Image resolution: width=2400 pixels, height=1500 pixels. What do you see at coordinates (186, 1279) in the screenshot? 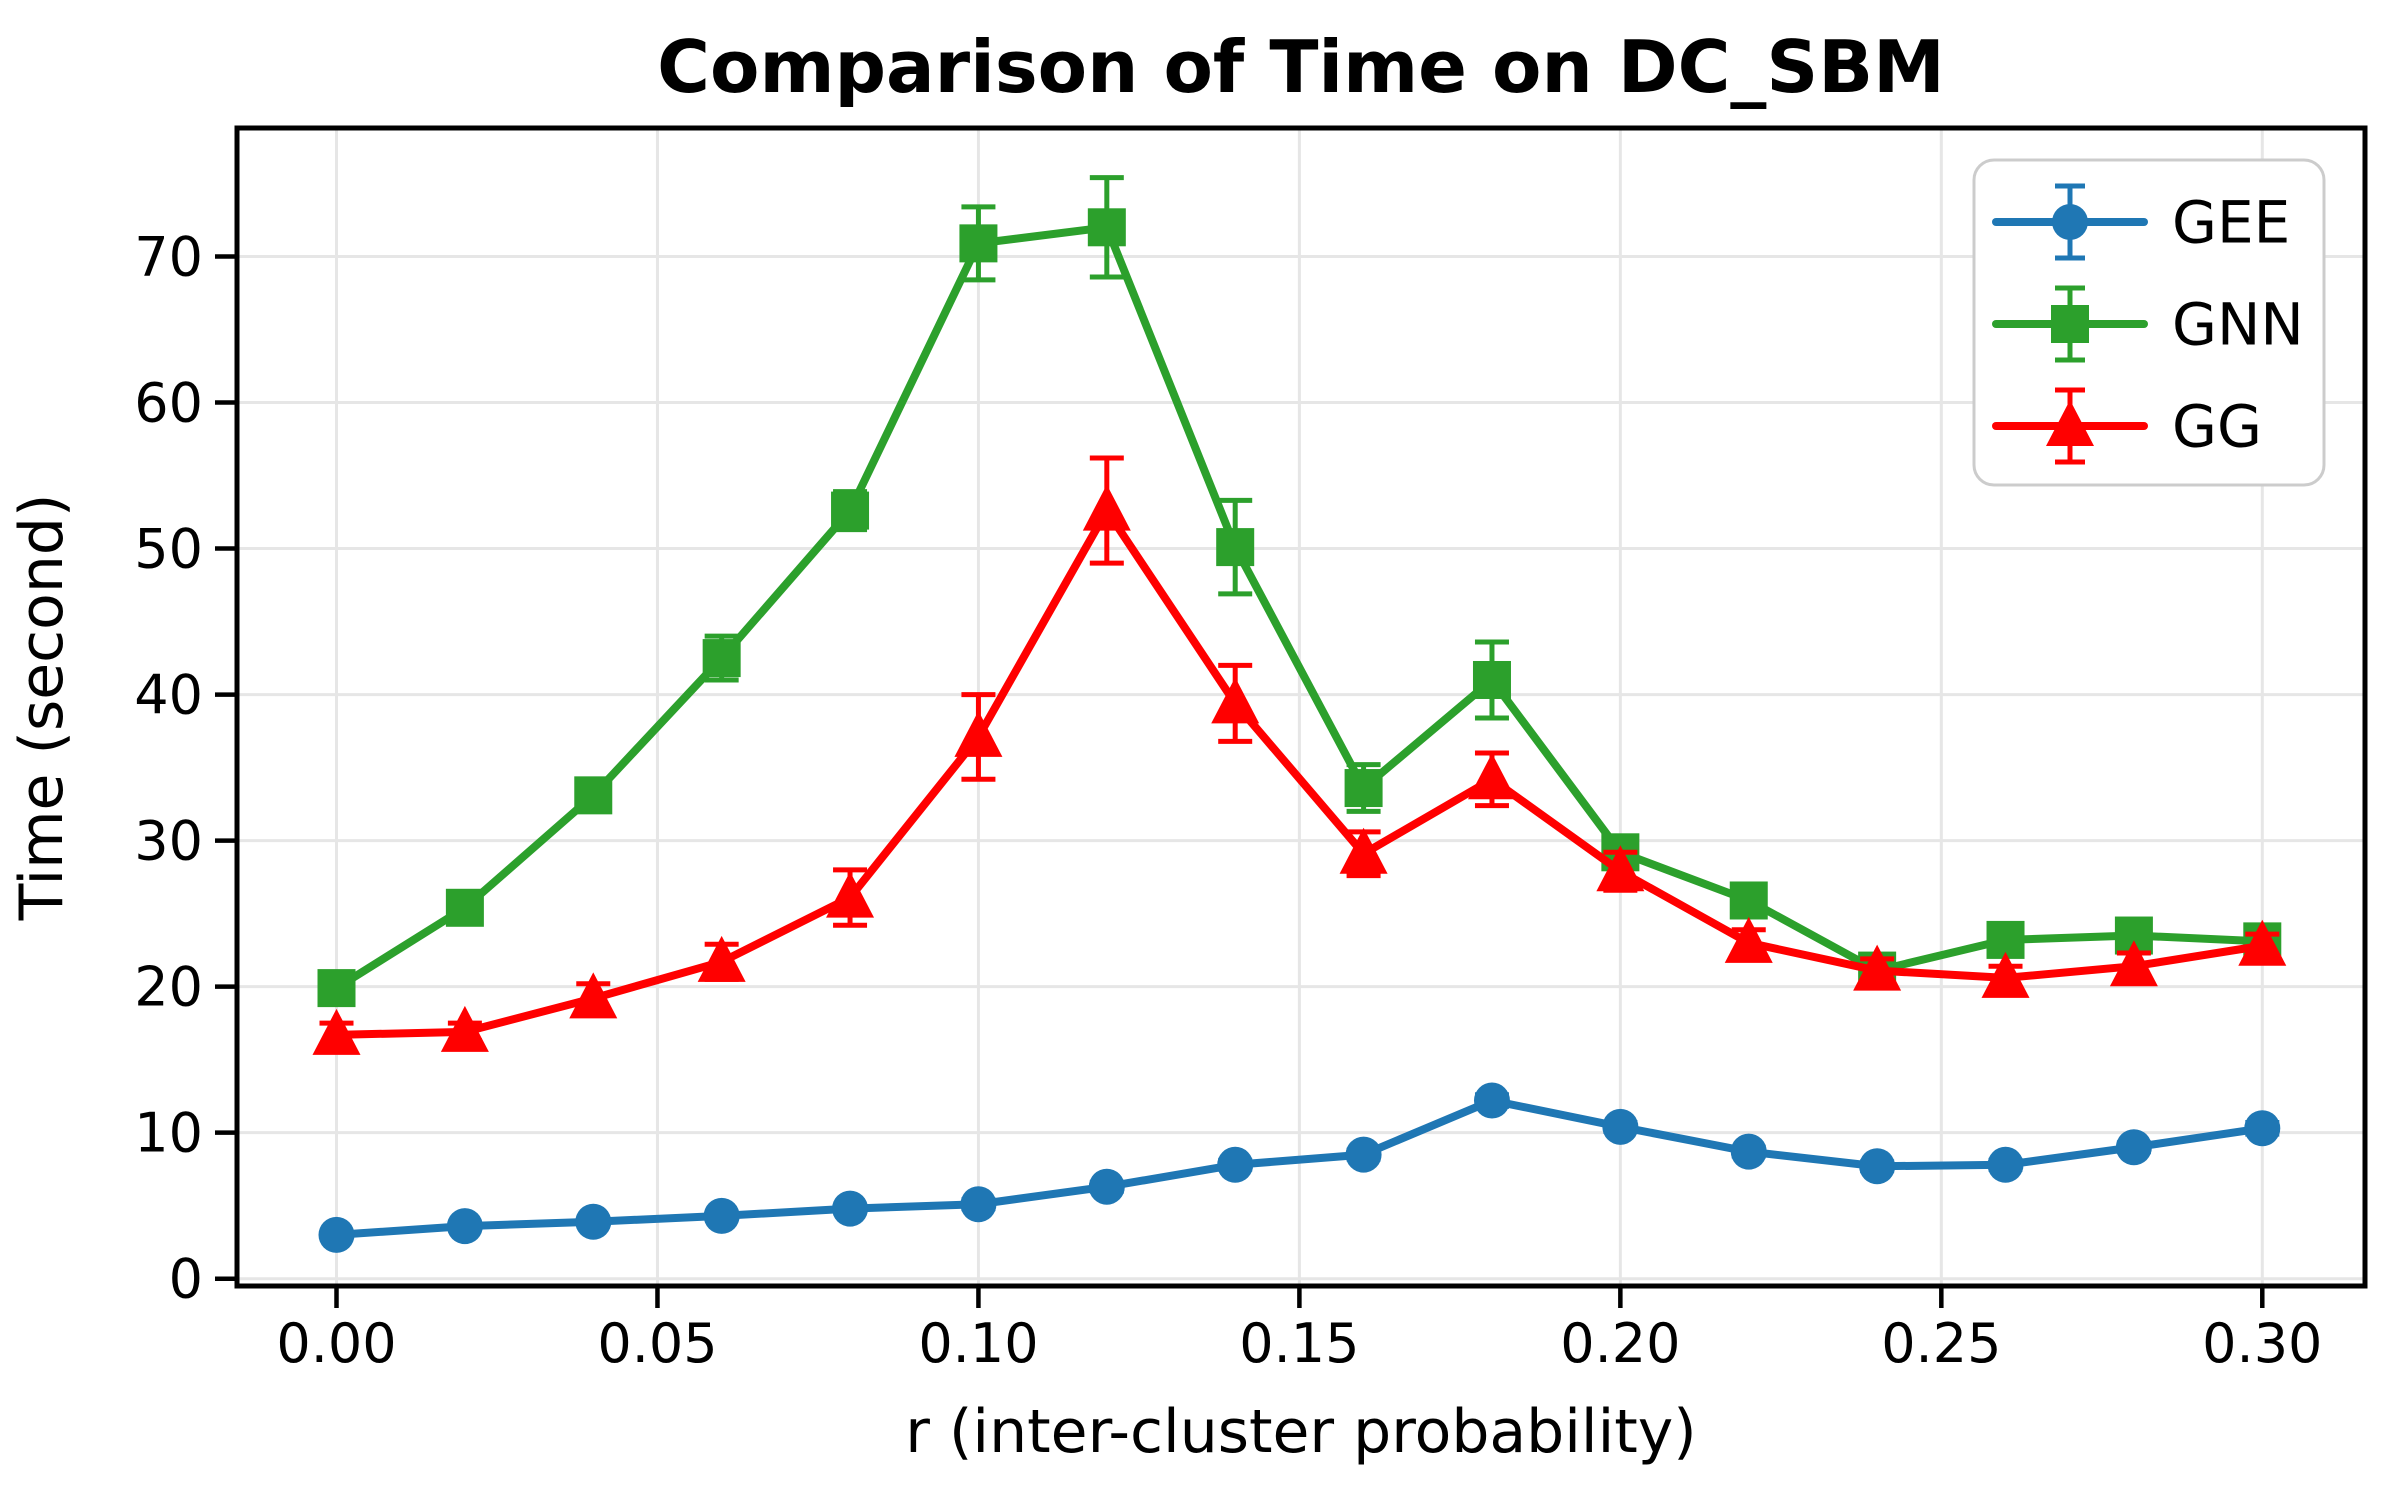
I see `y-tick-label: 0` at bounding box center [186, 1279].